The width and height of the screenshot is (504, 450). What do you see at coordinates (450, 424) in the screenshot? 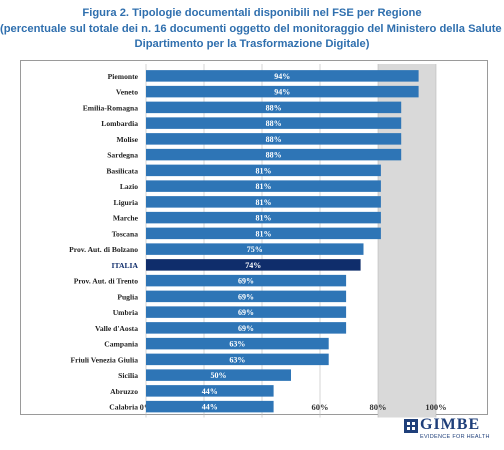
I see `gimbe-logo-name: GIMBE` at bounding box center [450, 424].